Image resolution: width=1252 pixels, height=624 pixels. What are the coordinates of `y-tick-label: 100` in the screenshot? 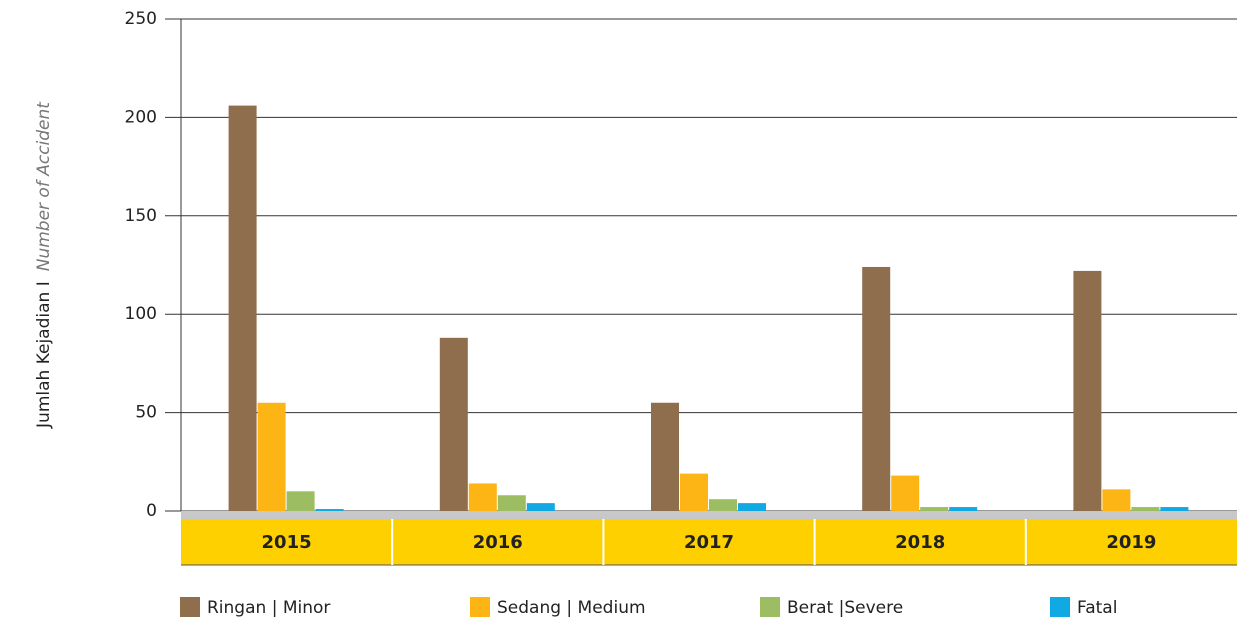 It's located at (141, 314).